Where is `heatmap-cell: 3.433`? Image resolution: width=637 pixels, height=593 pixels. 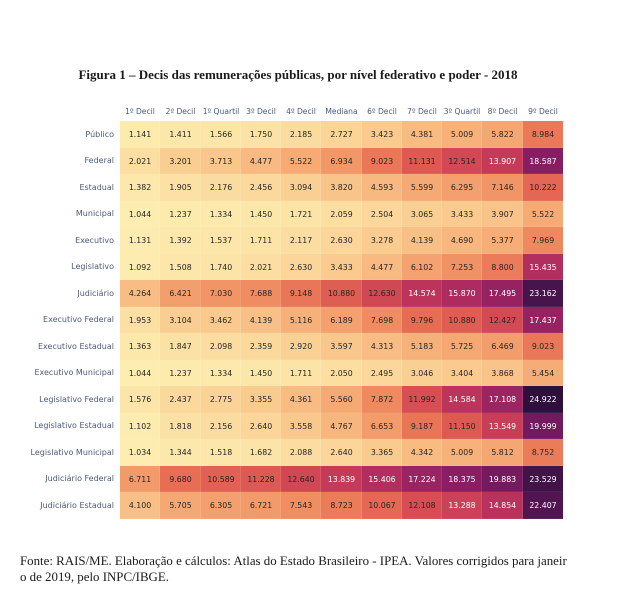
heatmap-cell: 3.433 is located at coordinates (341, 267).